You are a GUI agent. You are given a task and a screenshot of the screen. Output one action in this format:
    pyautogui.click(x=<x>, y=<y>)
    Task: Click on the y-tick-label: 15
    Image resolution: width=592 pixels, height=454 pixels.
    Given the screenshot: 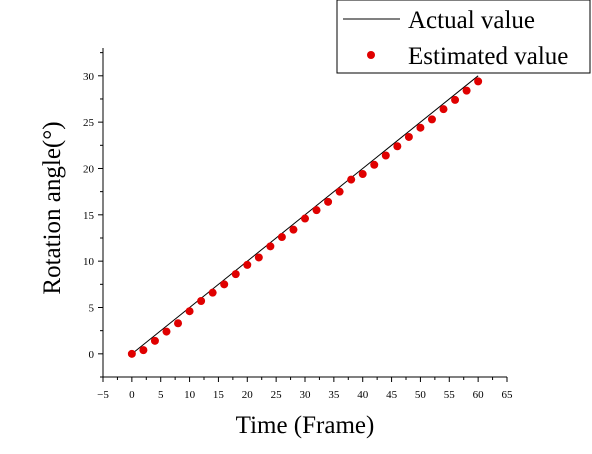 What is the action you would take?
    pyautogui.click(x=89, y=216)
    